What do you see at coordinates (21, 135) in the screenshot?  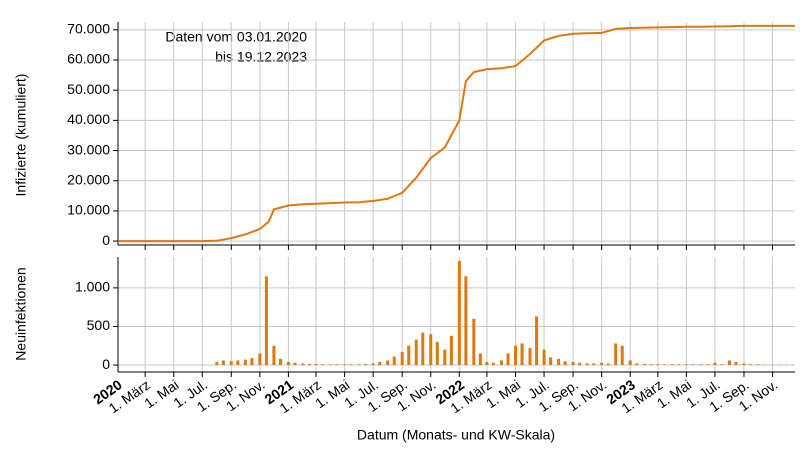 I see `y-axis-label: Infizierte (kumuliert)` at bounding box center [21, 135].